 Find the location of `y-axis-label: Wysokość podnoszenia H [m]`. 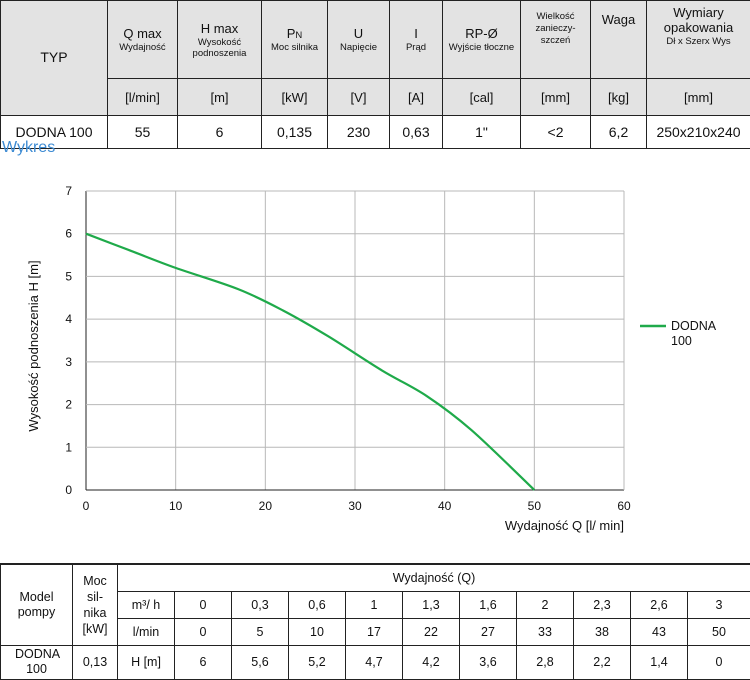

y-axis-label: Wysokość podnoszenia H [m] is located at coordinates (33, 345).